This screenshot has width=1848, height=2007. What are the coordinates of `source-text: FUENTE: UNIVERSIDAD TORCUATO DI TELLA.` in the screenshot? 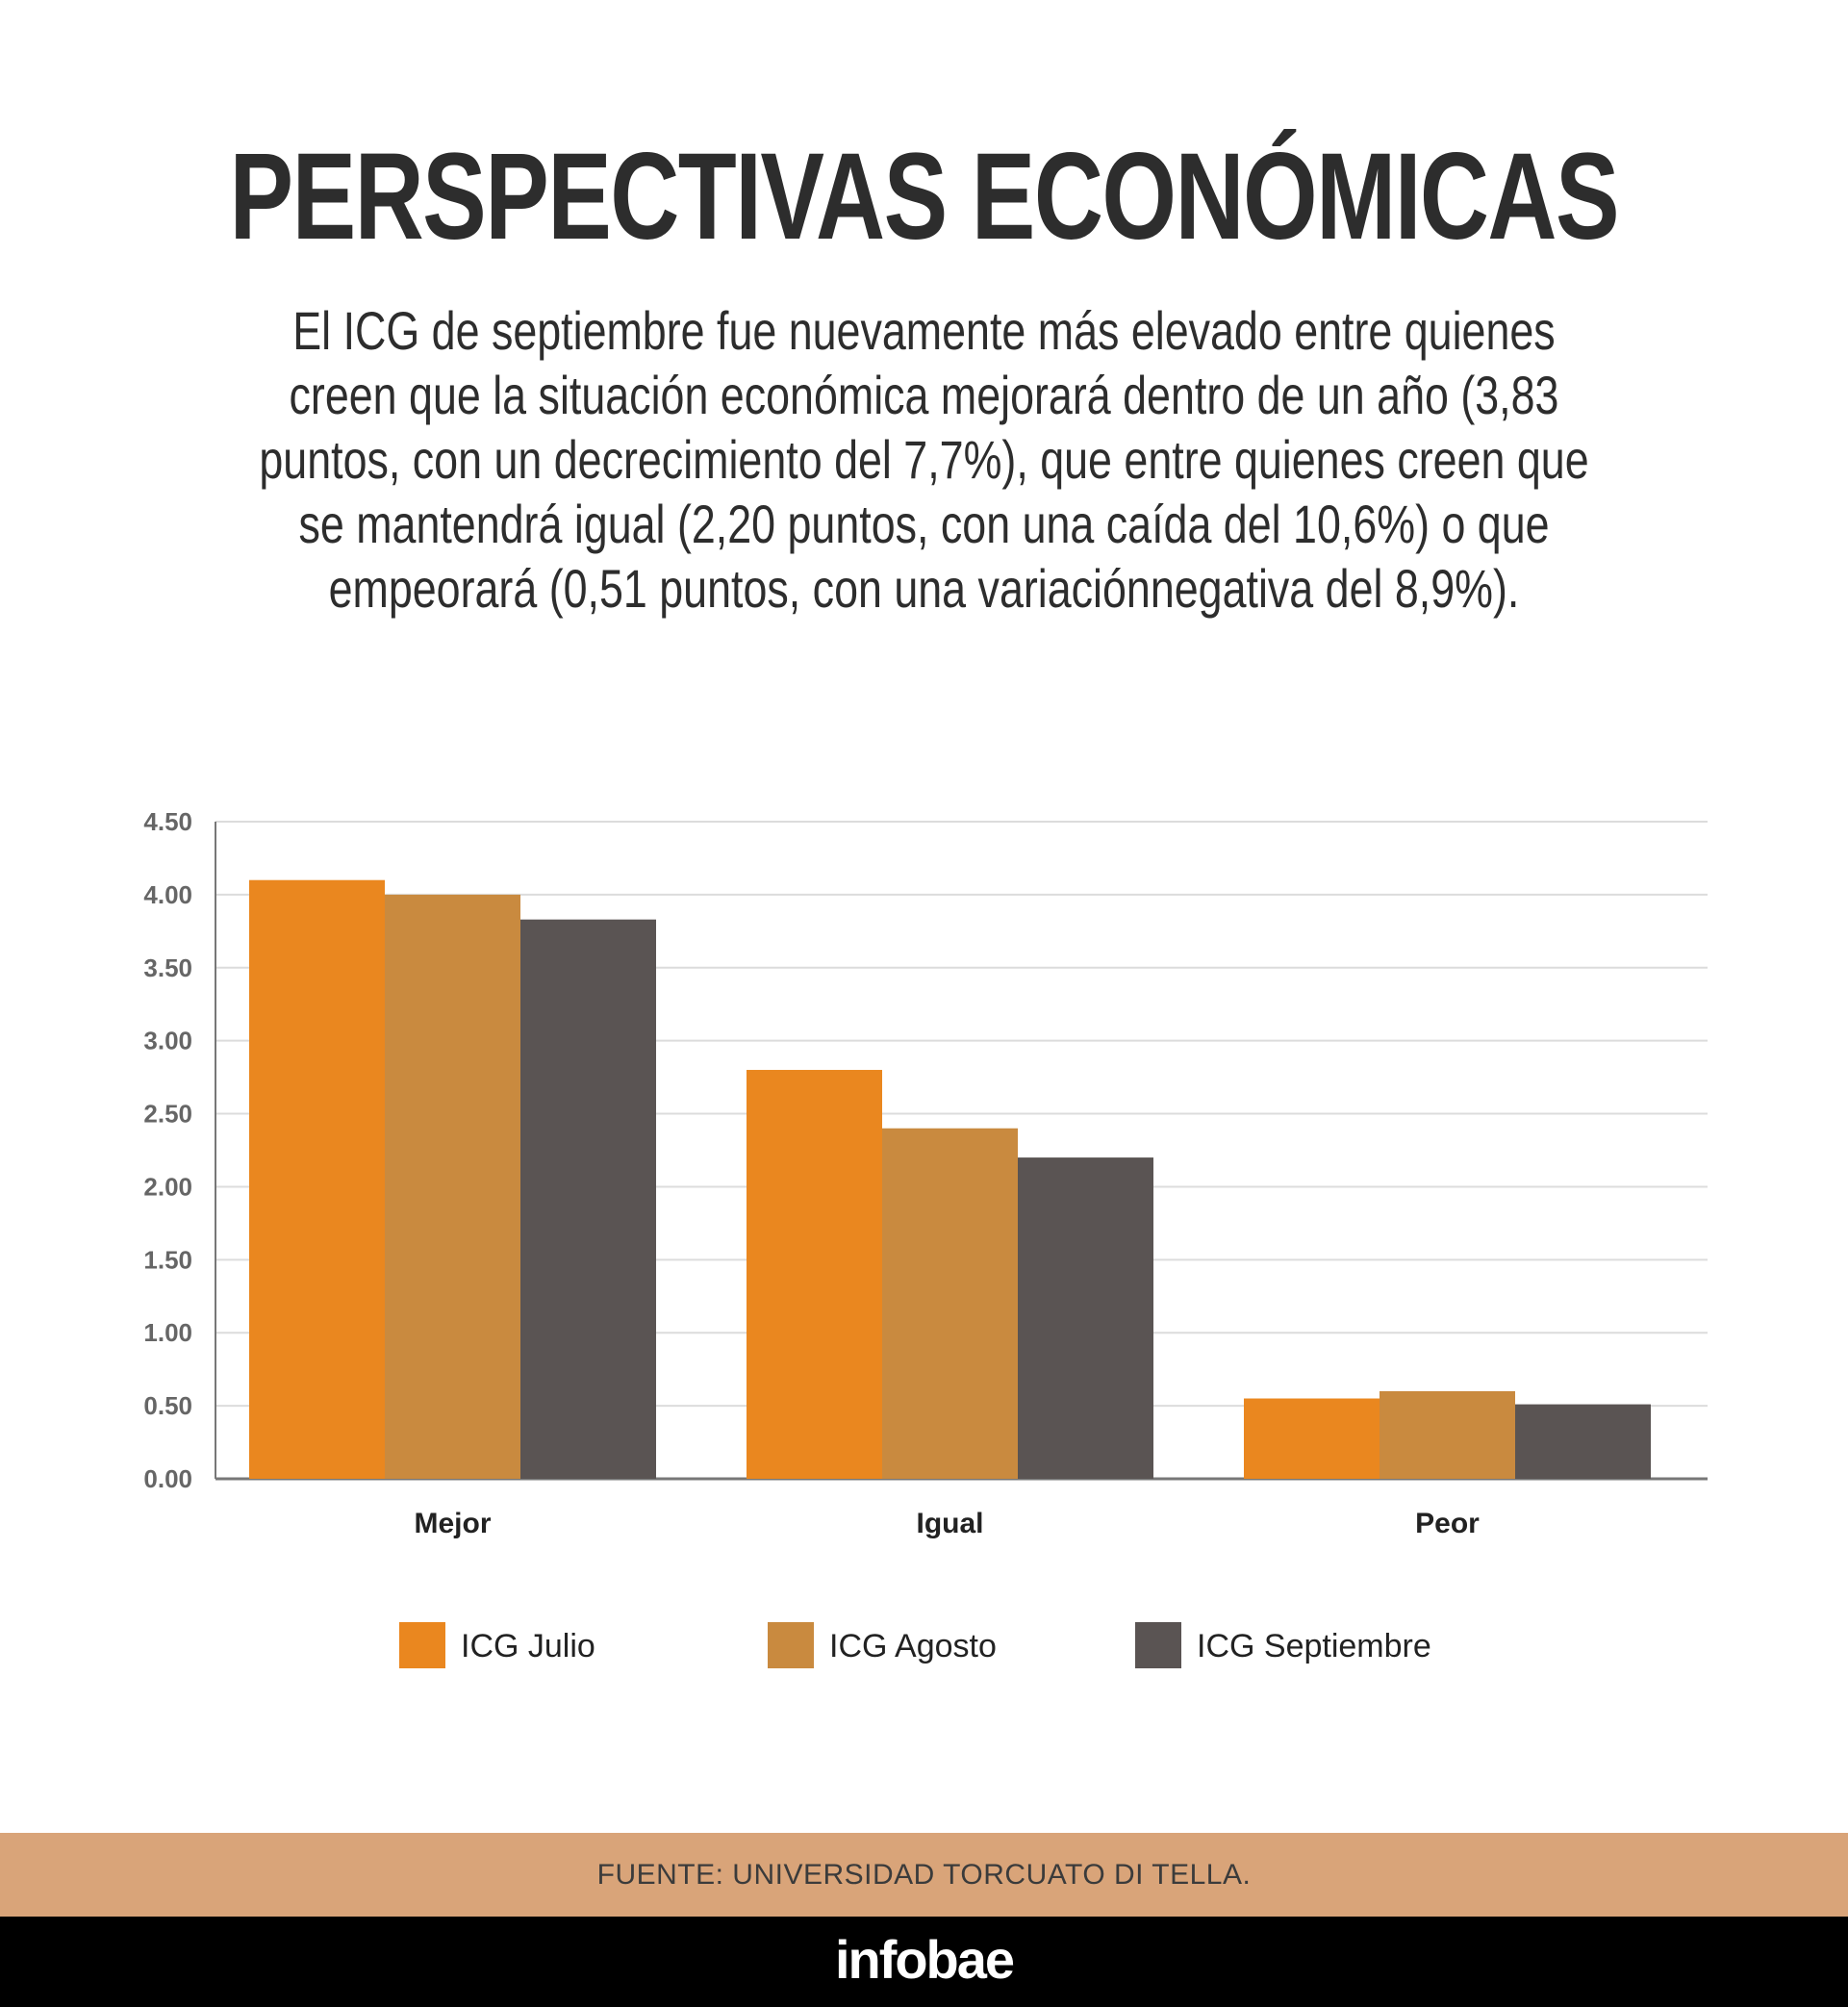 It's located at (924, 1875).